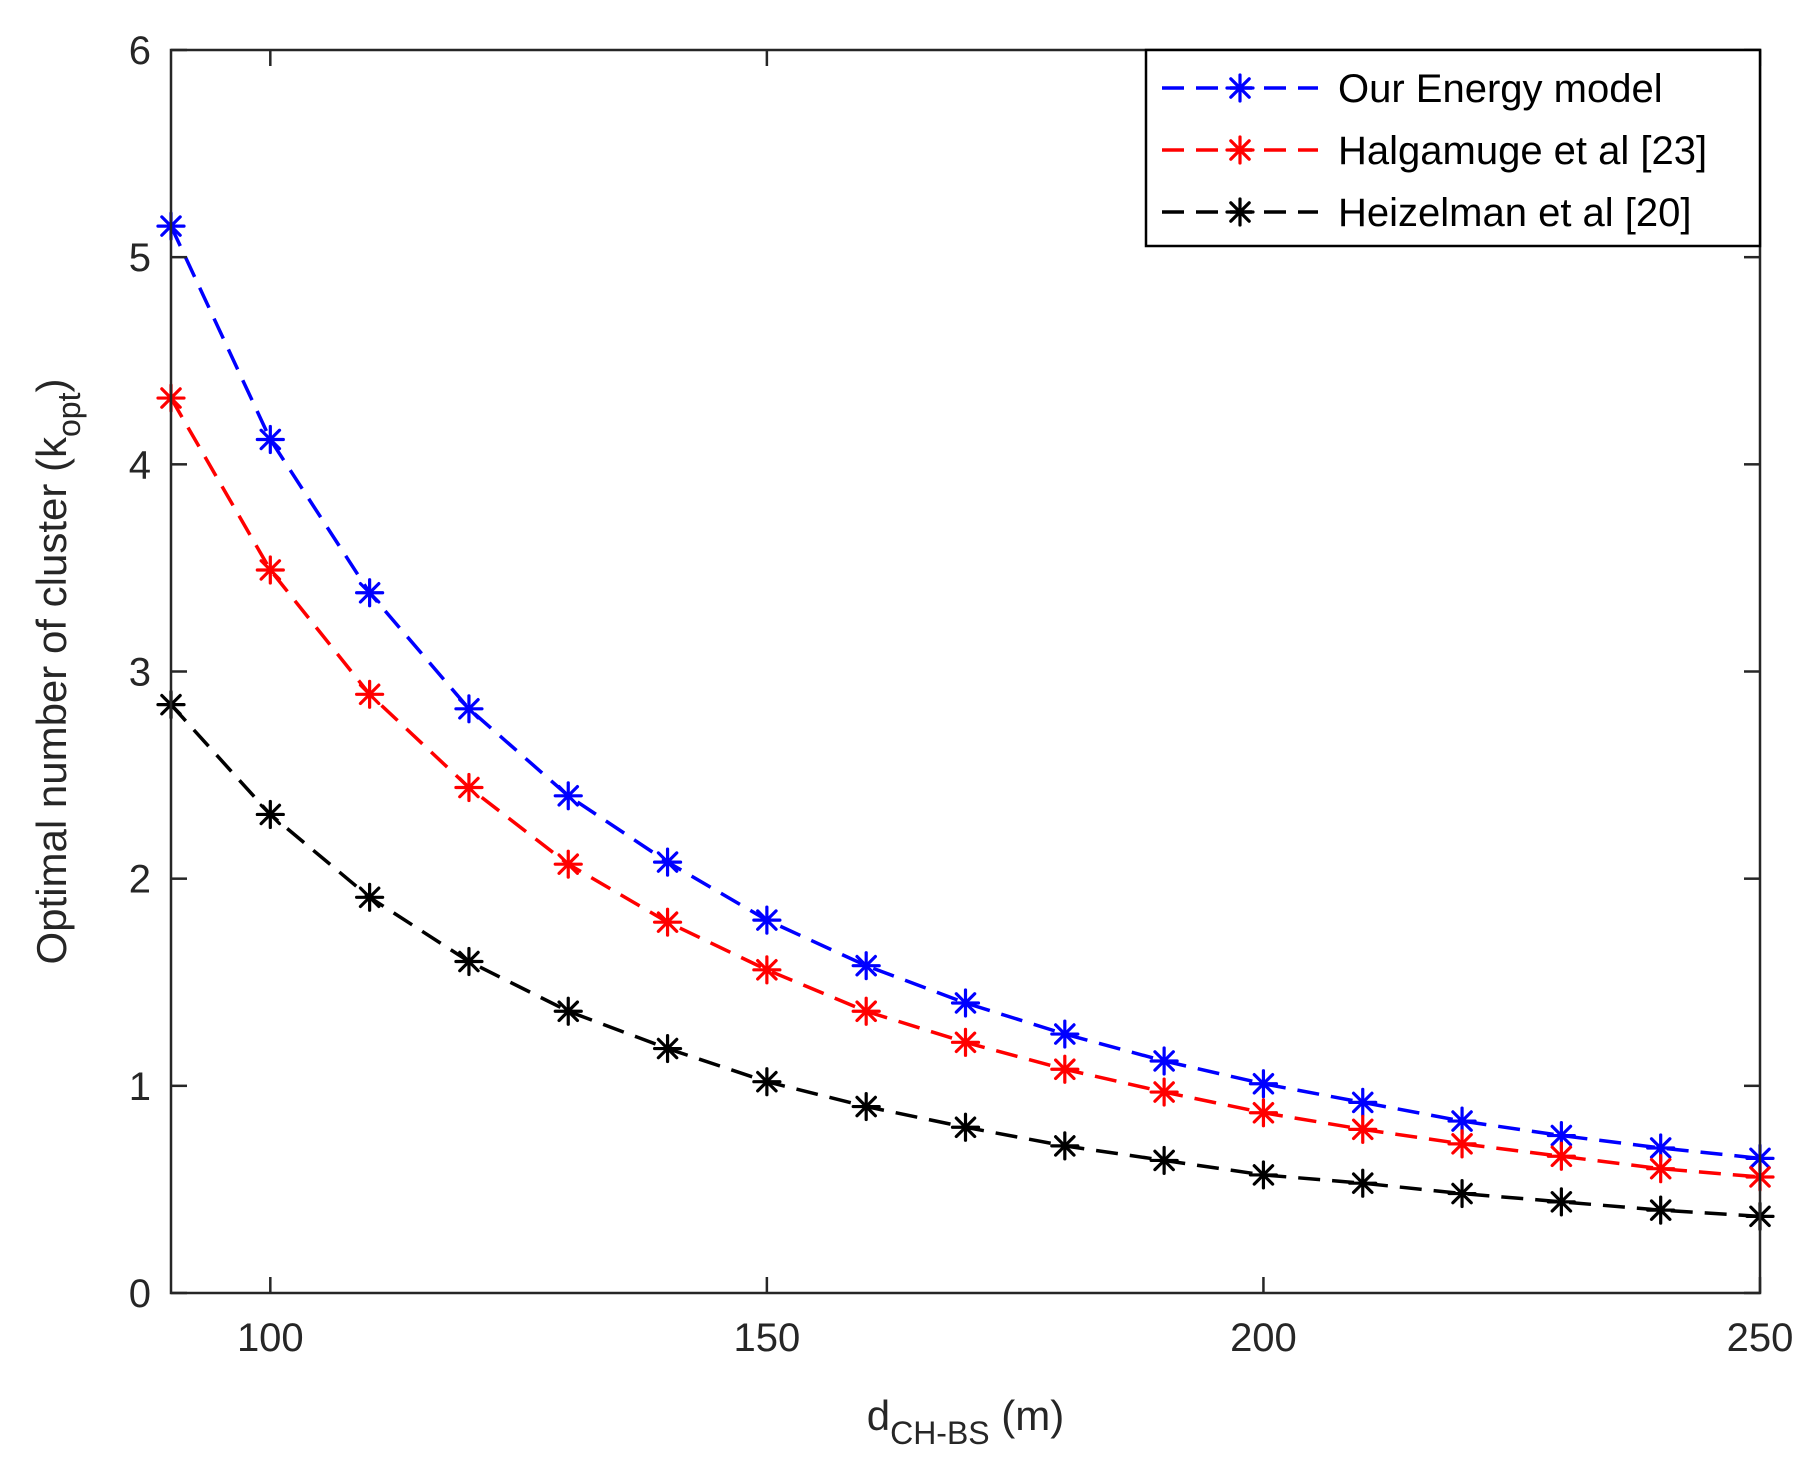  What do you see at coordinates (1515, 213) in the screenshot?
I see `legend-label: Heizelman et al [20]` at bounding box center [1515, 213].